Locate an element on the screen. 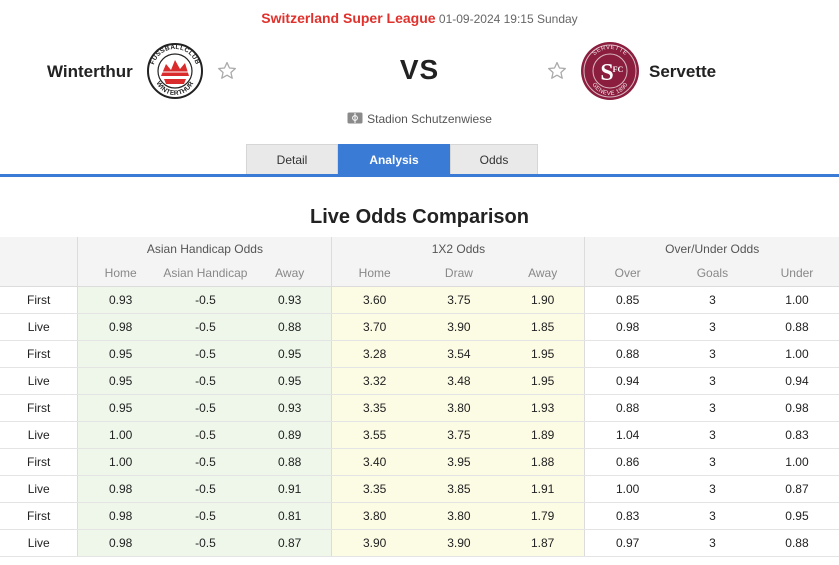  favorite-home-star-icon is located at coordinates (227, 71).